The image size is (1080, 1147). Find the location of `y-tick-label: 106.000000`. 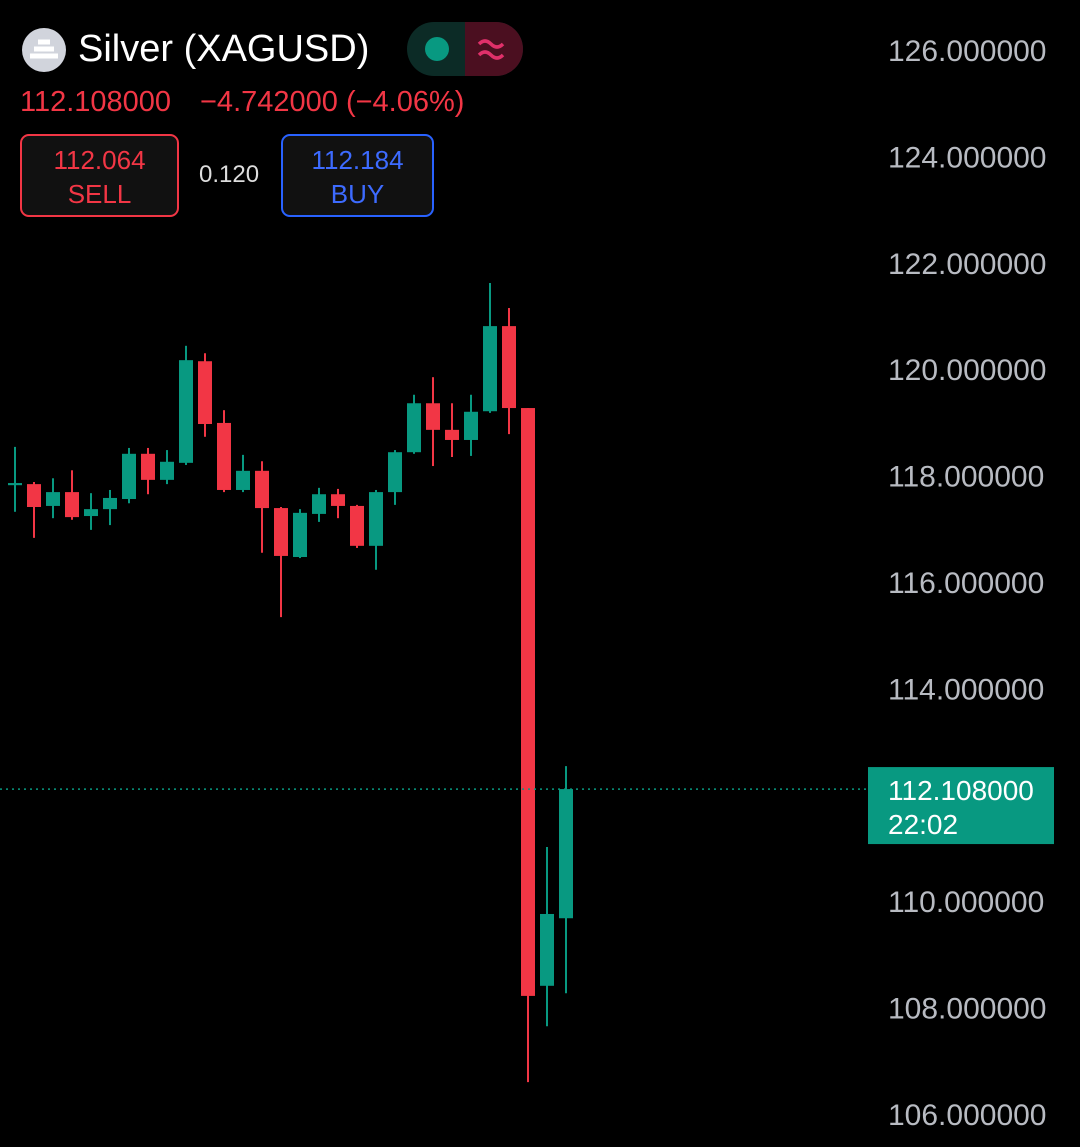

y-tick-label: 106.000000 is located at coordinates (967, 1115).